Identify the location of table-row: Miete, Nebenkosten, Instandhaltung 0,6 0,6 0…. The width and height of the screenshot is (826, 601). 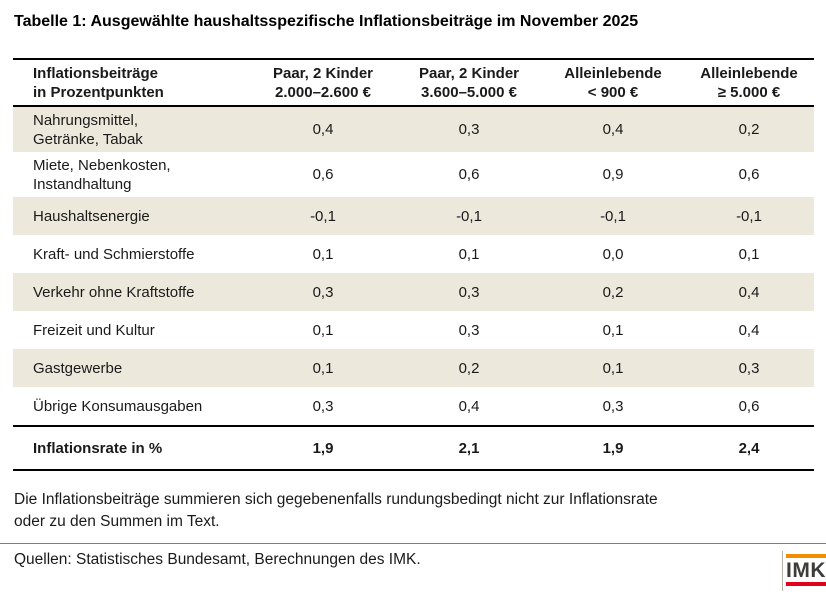
(413, 174).